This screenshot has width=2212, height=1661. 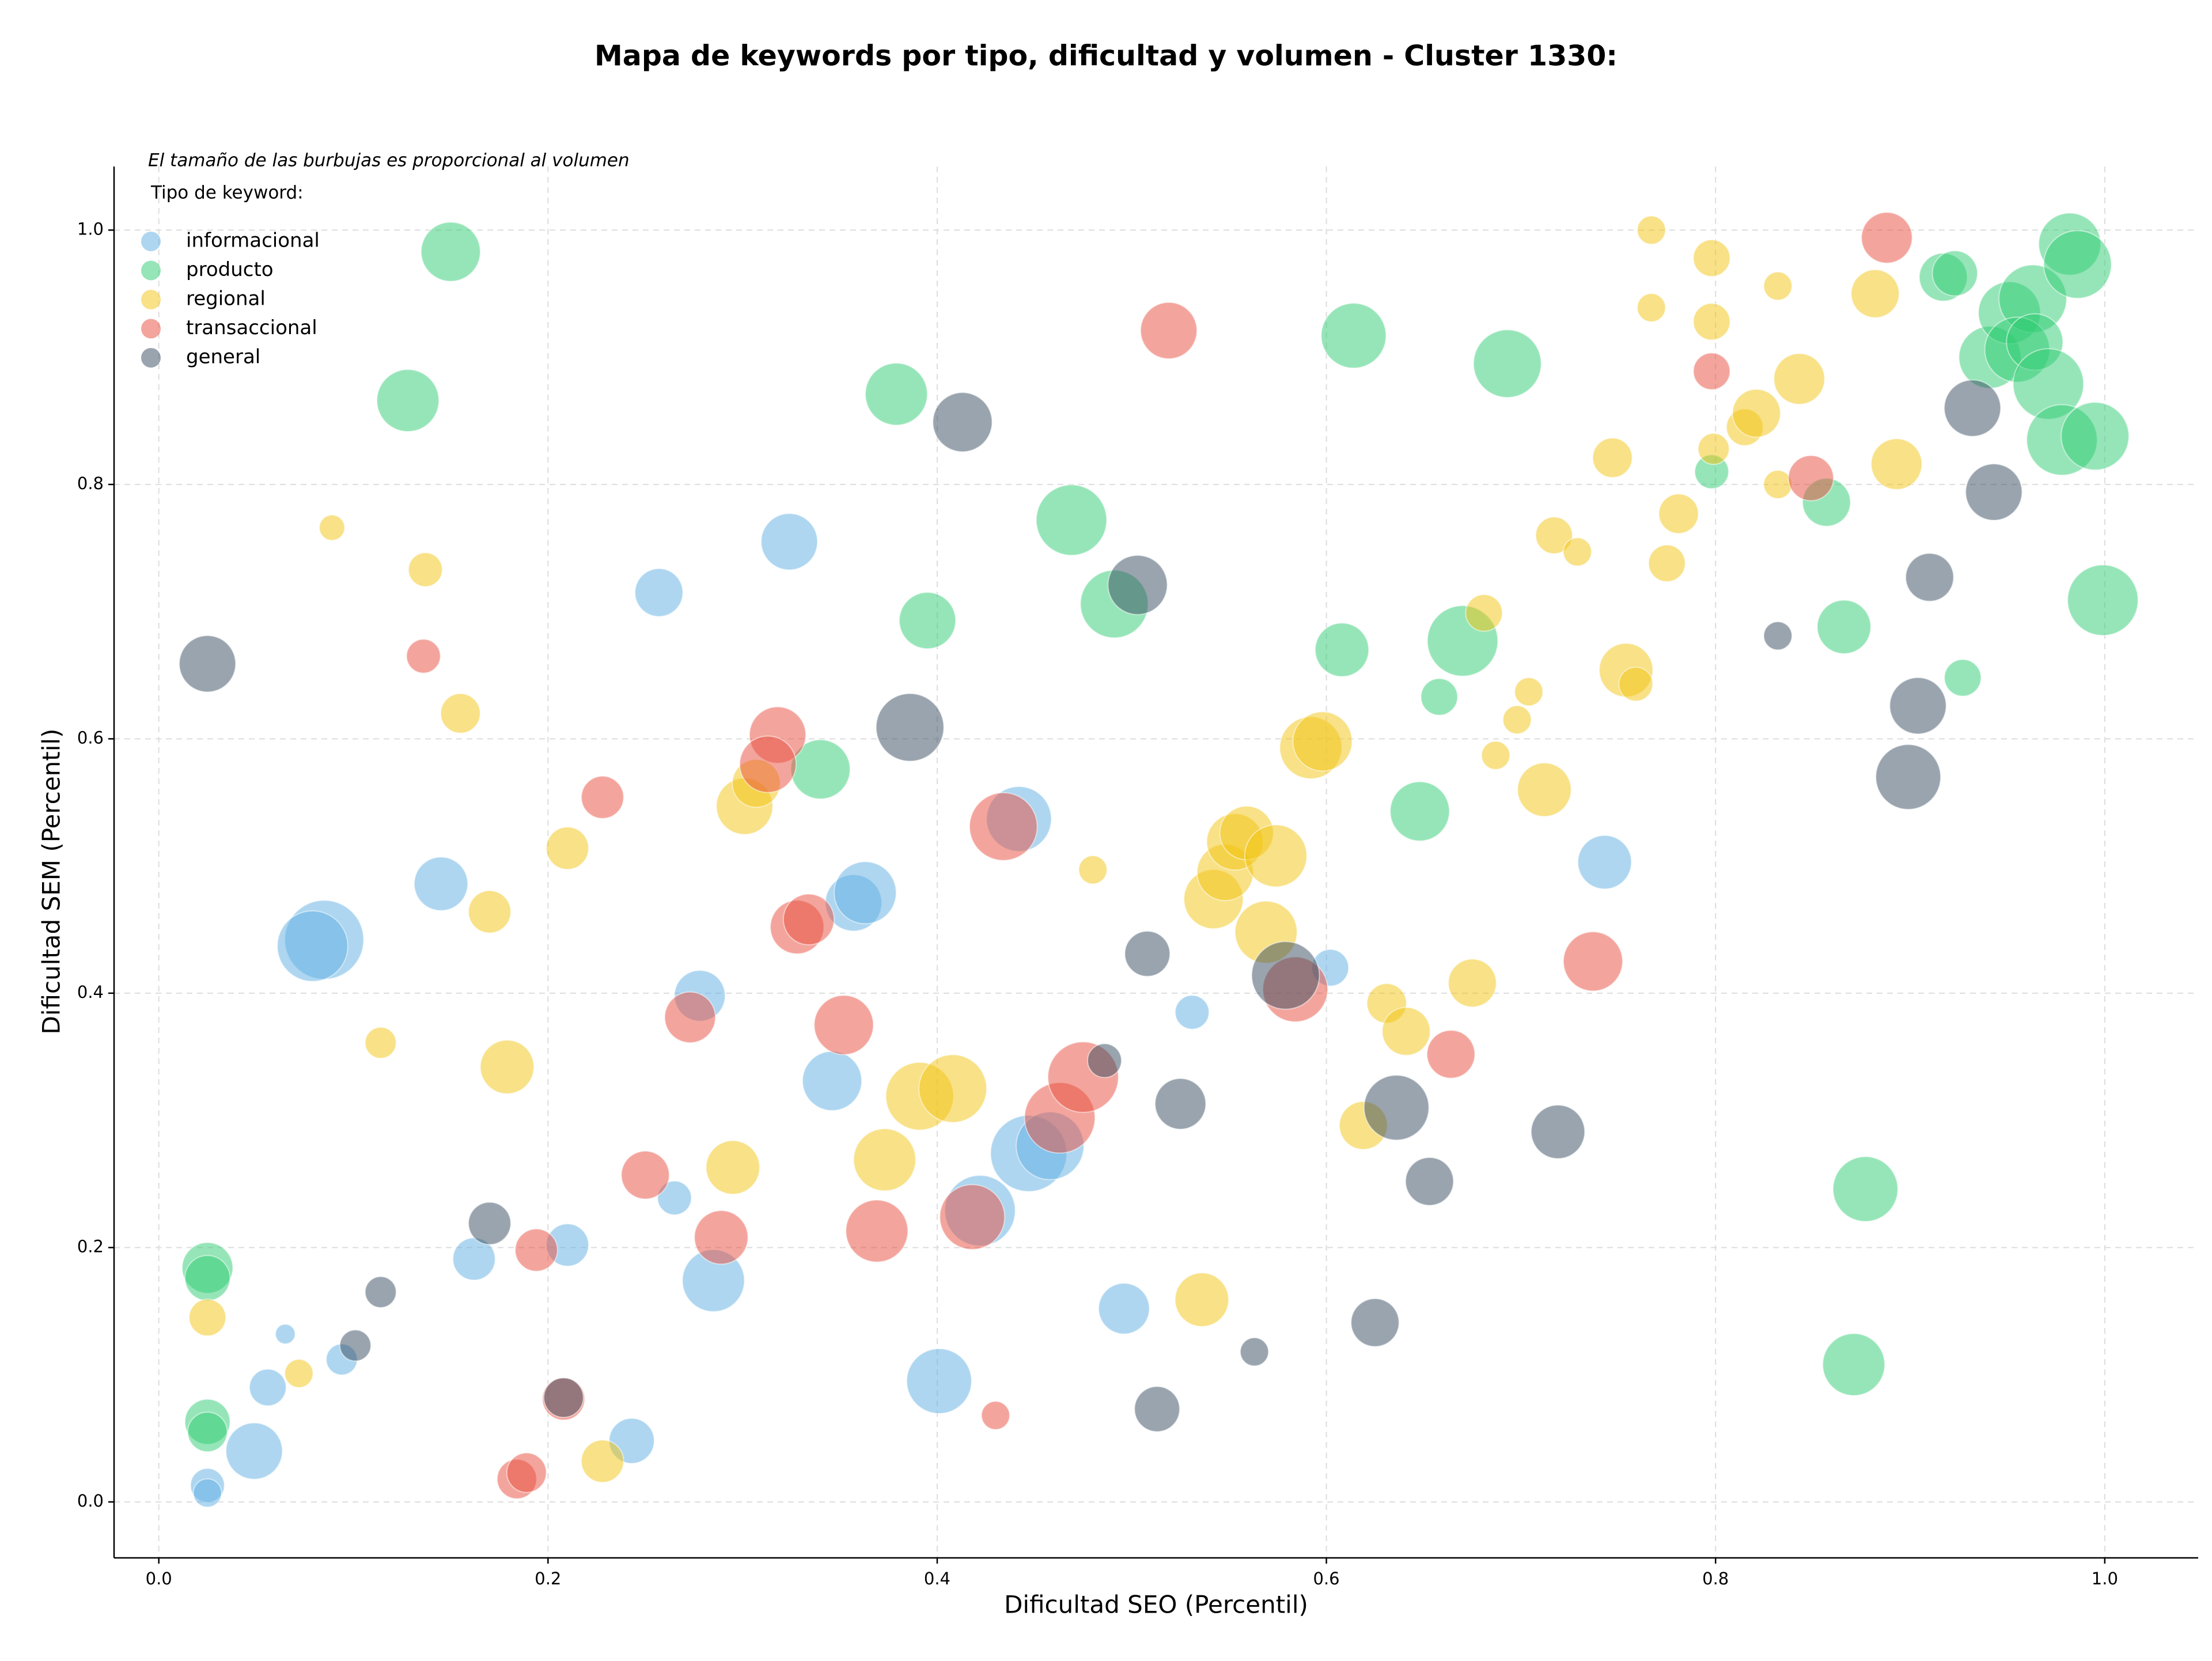 What do you see at coordinates (90, 483) in the screenshot?
I see `y-tick-label: 0.8` at bounding box center [90, 483].